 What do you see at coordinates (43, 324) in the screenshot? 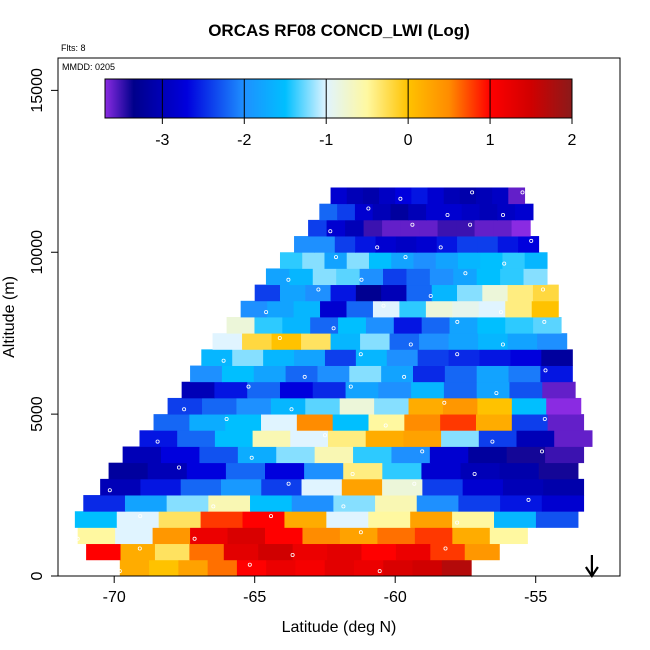
I see `y-axis: 0 5000 10000 15000` at bounding box center [43, 324].